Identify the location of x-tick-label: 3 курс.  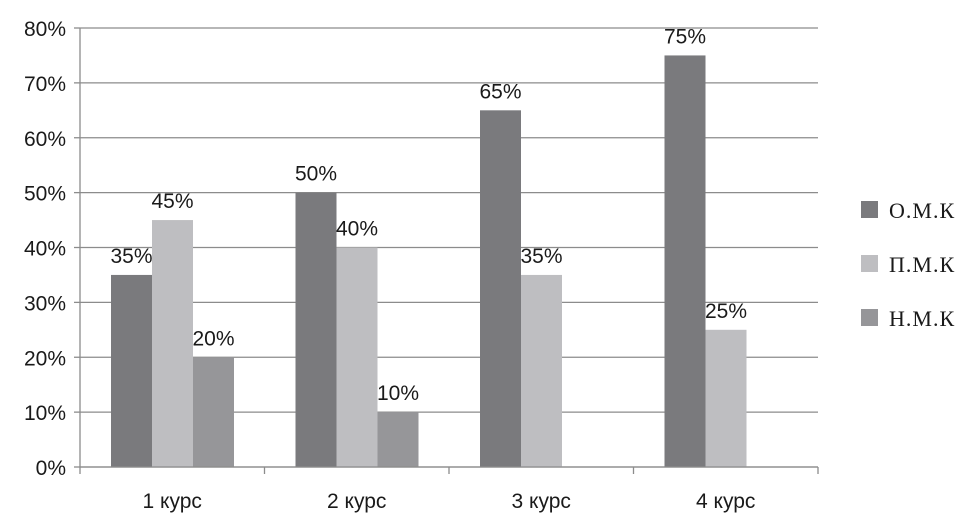
(541, 501).